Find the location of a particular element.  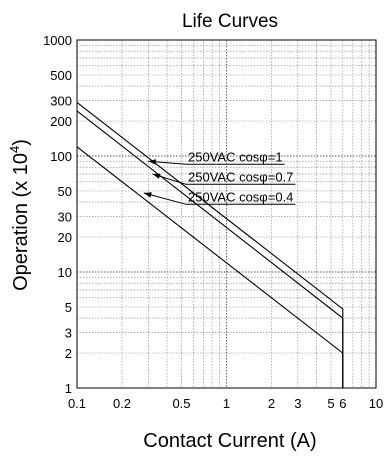

chart-title: Life Curves is located at coordinates (230, 21).